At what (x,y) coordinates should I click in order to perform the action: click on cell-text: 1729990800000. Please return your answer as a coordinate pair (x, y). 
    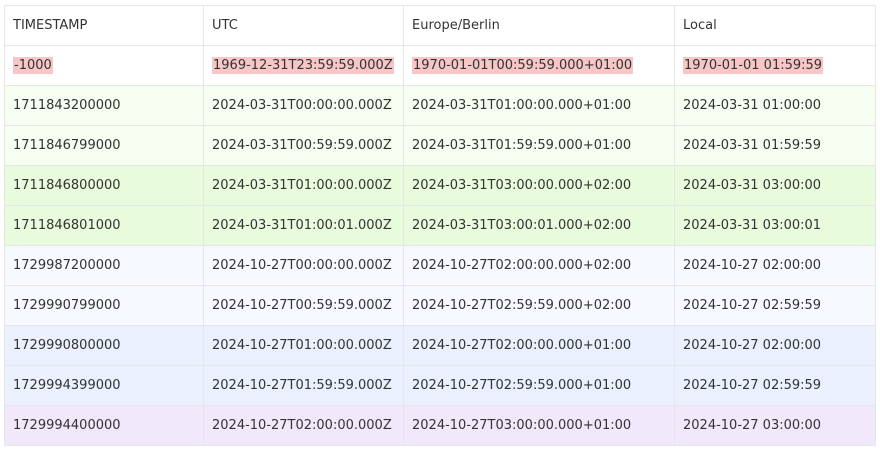
    Looking at the image, I should click on (67, 345).